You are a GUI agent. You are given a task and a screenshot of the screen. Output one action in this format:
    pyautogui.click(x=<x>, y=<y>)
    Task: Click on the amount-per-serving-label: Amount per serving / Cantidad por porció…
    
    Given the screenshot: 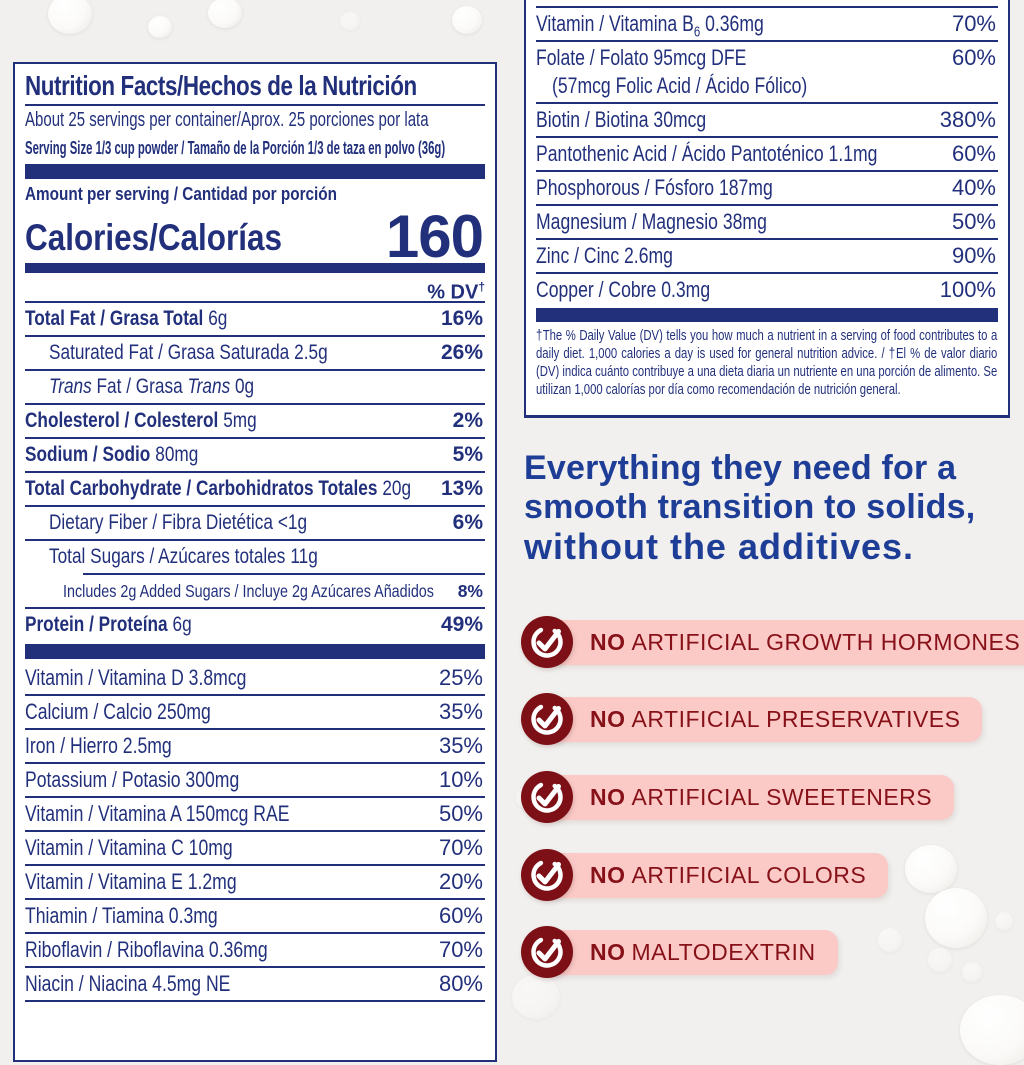 What is the action you would take?
    pyautogui.click(x=181, y=194)
    